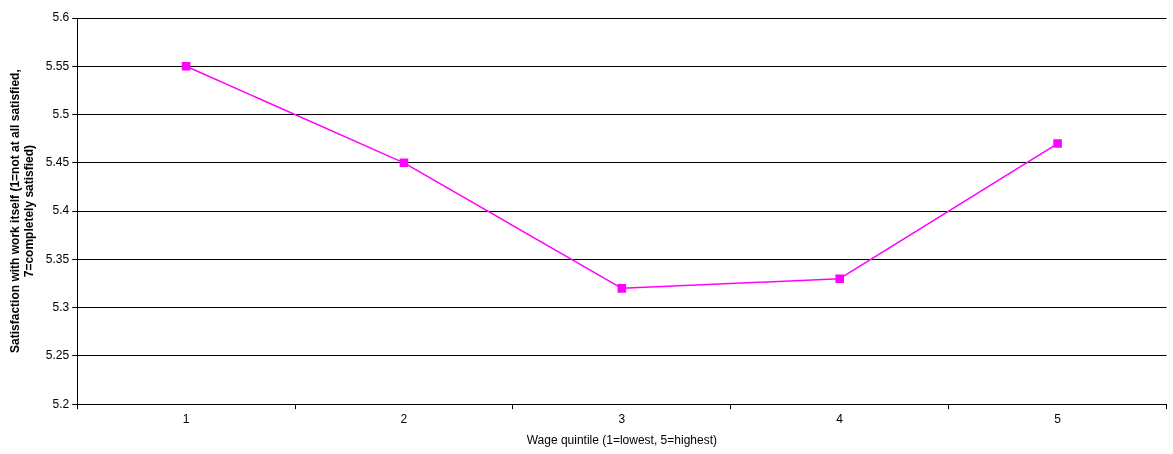 Image resolution: width=1173 pixels, height=454 pixels. What do you see at coordinates (57, 65) in the screenshot?
I see `y-tick-label: 5.55` at bounding box center [57, 65].